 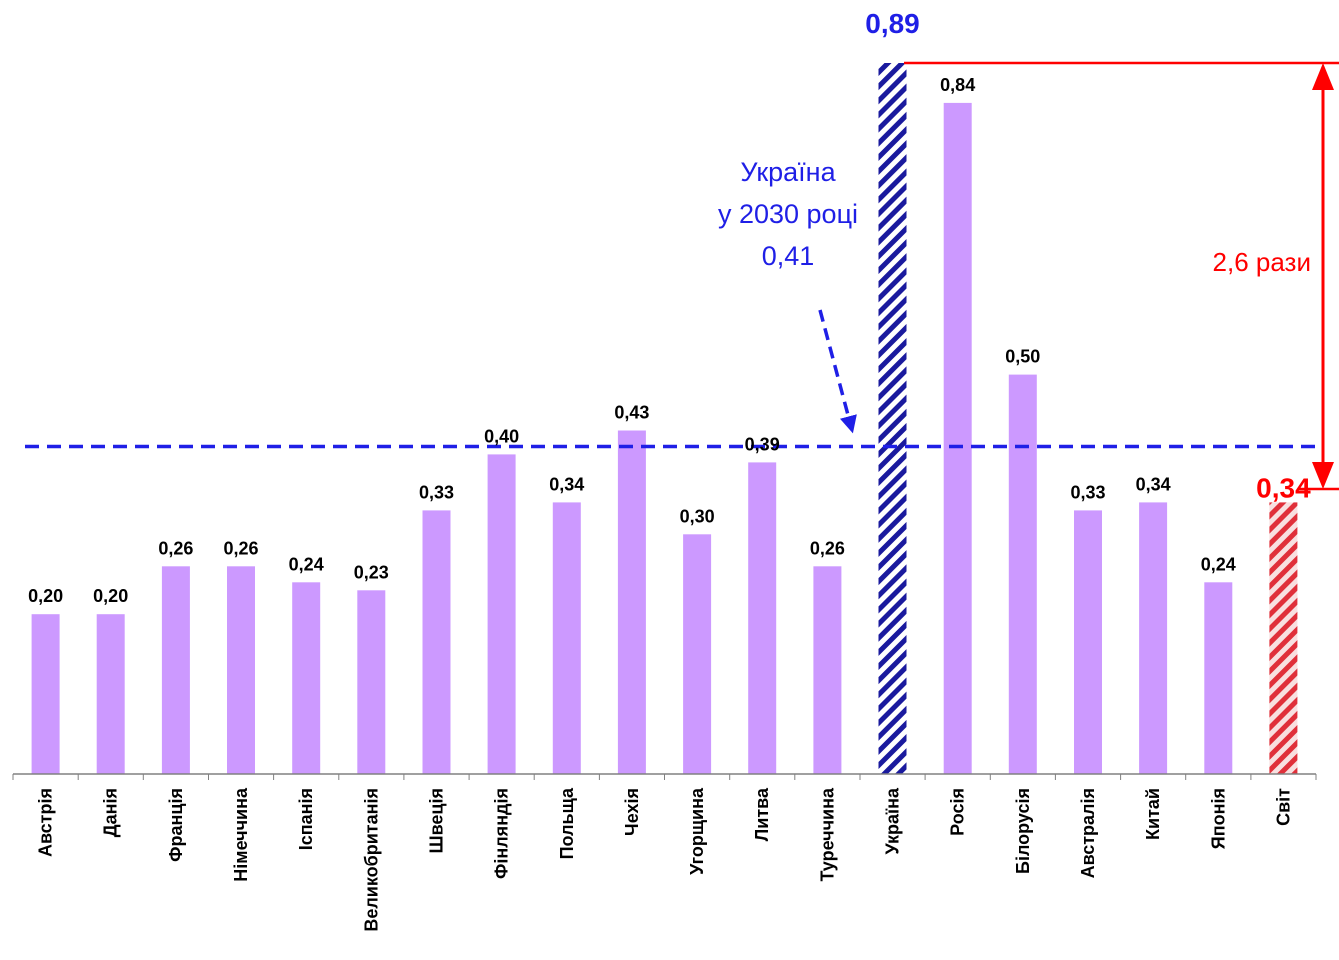 What do you see at coordinates (788, 295) in the screenshot?
I see `ukraine-2030-annotation: Україна у 2030 році 0,41` at bounding box center [788, 295].